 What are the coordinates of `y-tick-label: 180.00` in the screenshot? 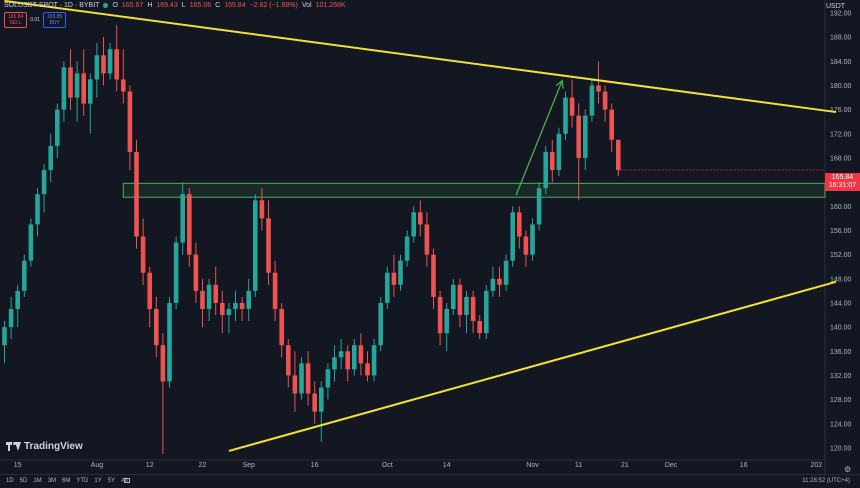 It's located at (841, 86).